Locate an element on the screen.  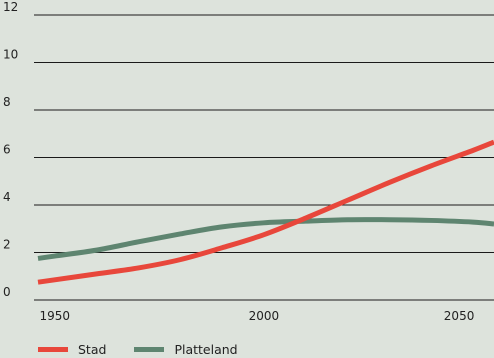
x-tick-label-2000: 2000 is located at coordinates (264, 316).